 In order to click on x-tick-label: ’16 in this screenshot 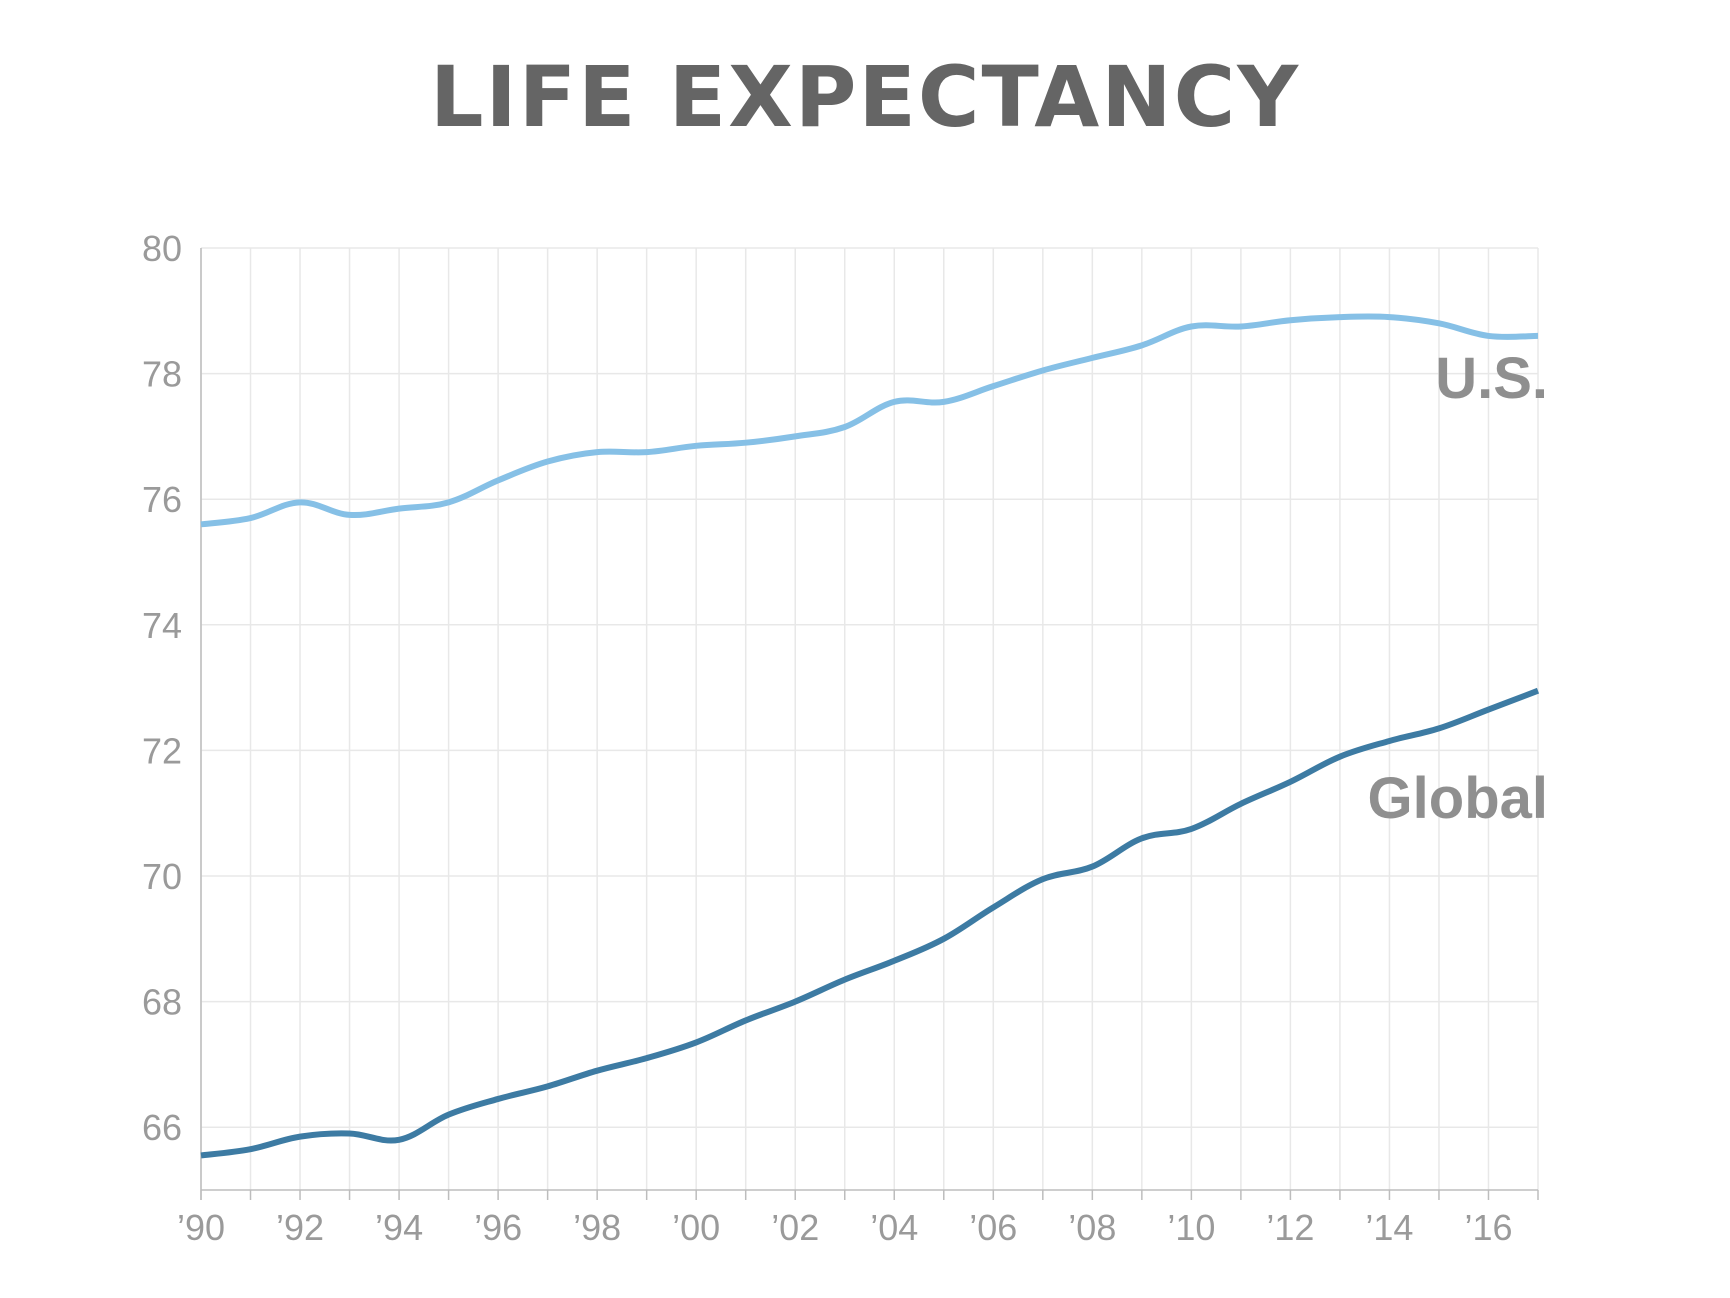, I will do `click(1488, 1227)`.